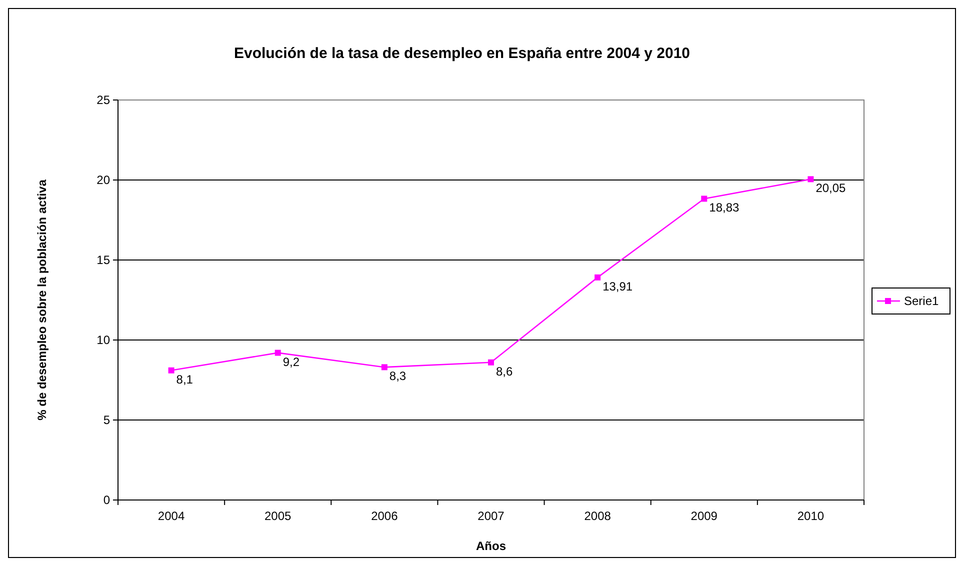  What do you see at coordinates (922, 301) in the screenshot?
I see `legend-label: Serie1` at bounding box center [922, 301].